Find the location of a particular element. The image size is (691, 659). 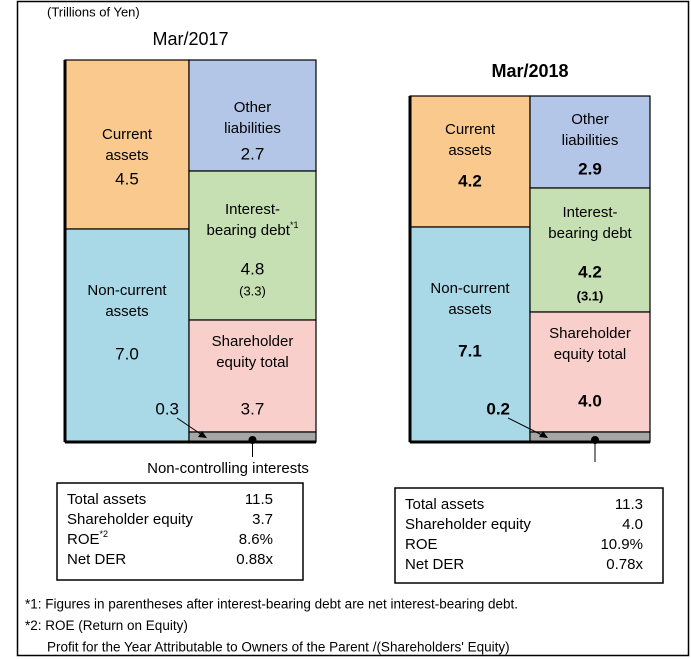

block-label: bearing debt is located at coordinates (590, 233).